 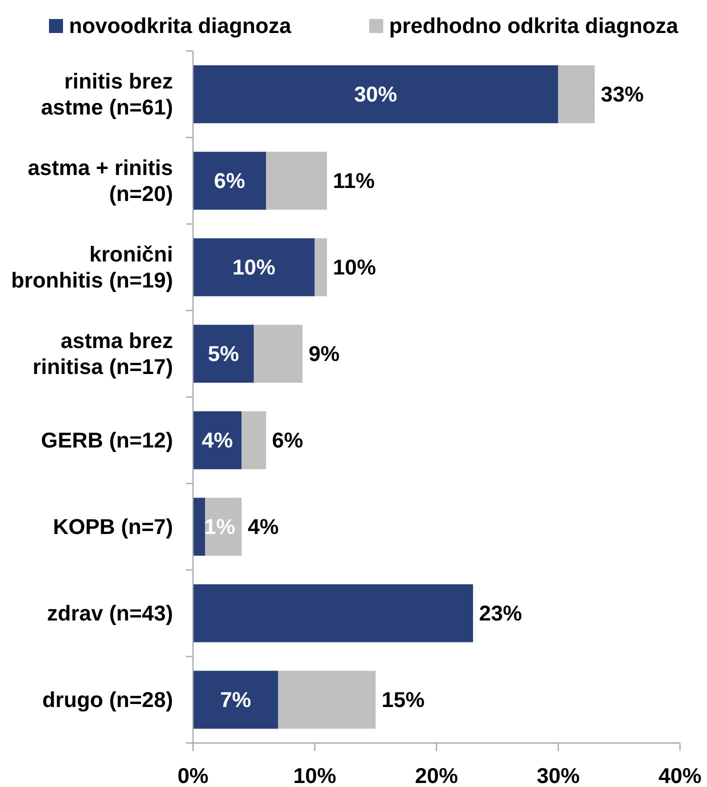 I want to click on legend-label: predhodno odkrita diagnoza, so click(x=534, y=26).